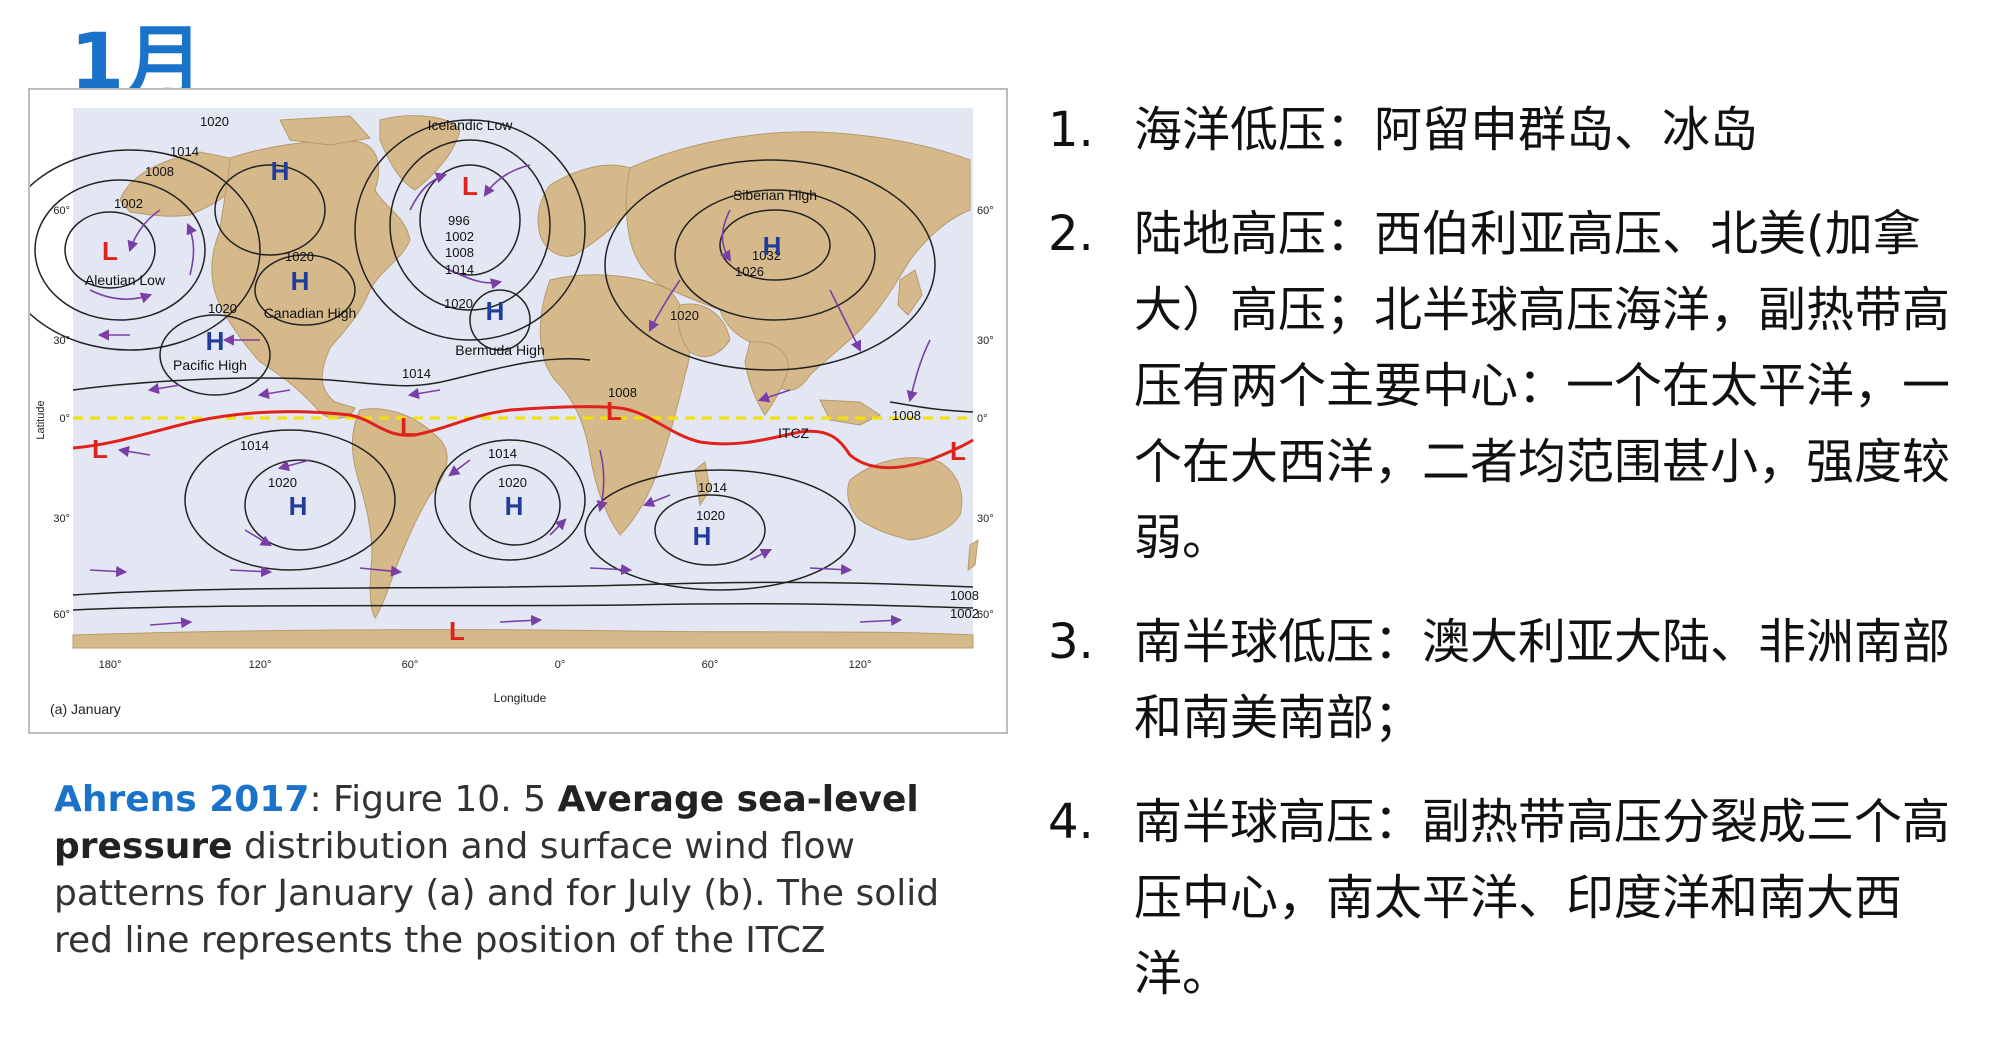  What do you see at coordinates (215, 341) in the screenshot?
I see `high-symbol-pacific: H` at bounding box center [215, 341].